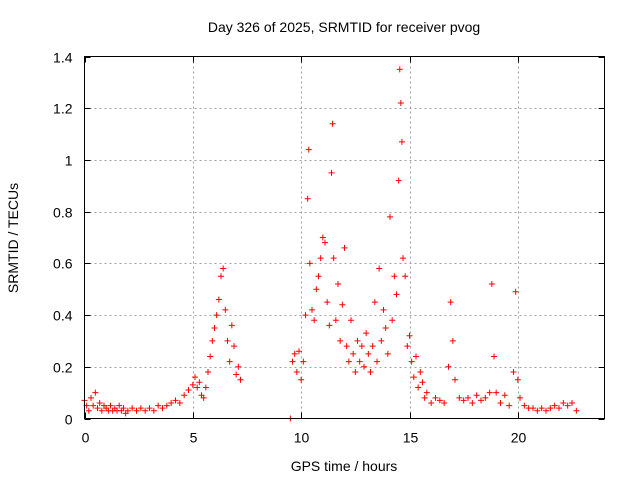 Image resolution: width=640 pixels, height=480 pixels. I want to click on y-tick-label: 0.2, so click(63, 368).